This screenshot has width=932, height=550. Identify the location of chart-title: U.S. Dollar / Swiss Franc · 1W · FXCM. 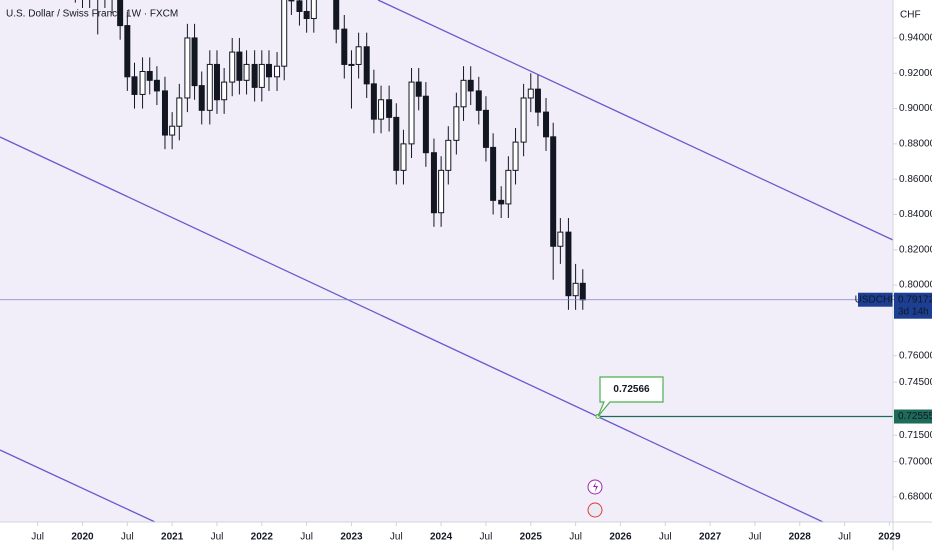
(92, 14).